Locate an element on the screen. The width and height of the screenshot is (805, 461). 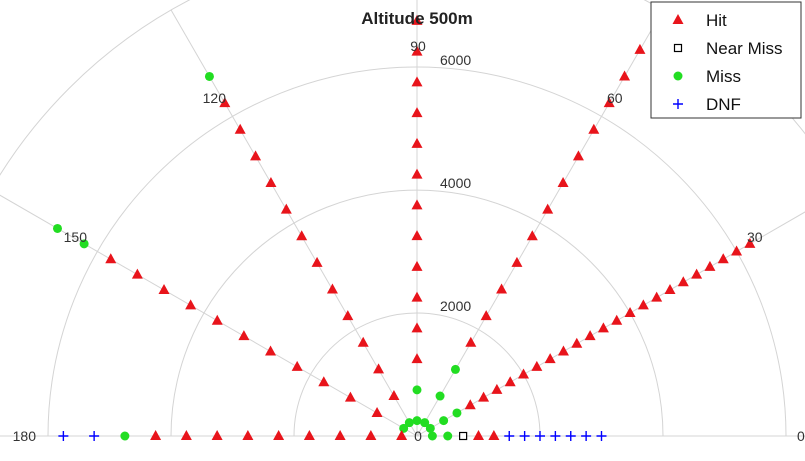
chart-title: Altitude 500m is located at coordinates (416, 18).